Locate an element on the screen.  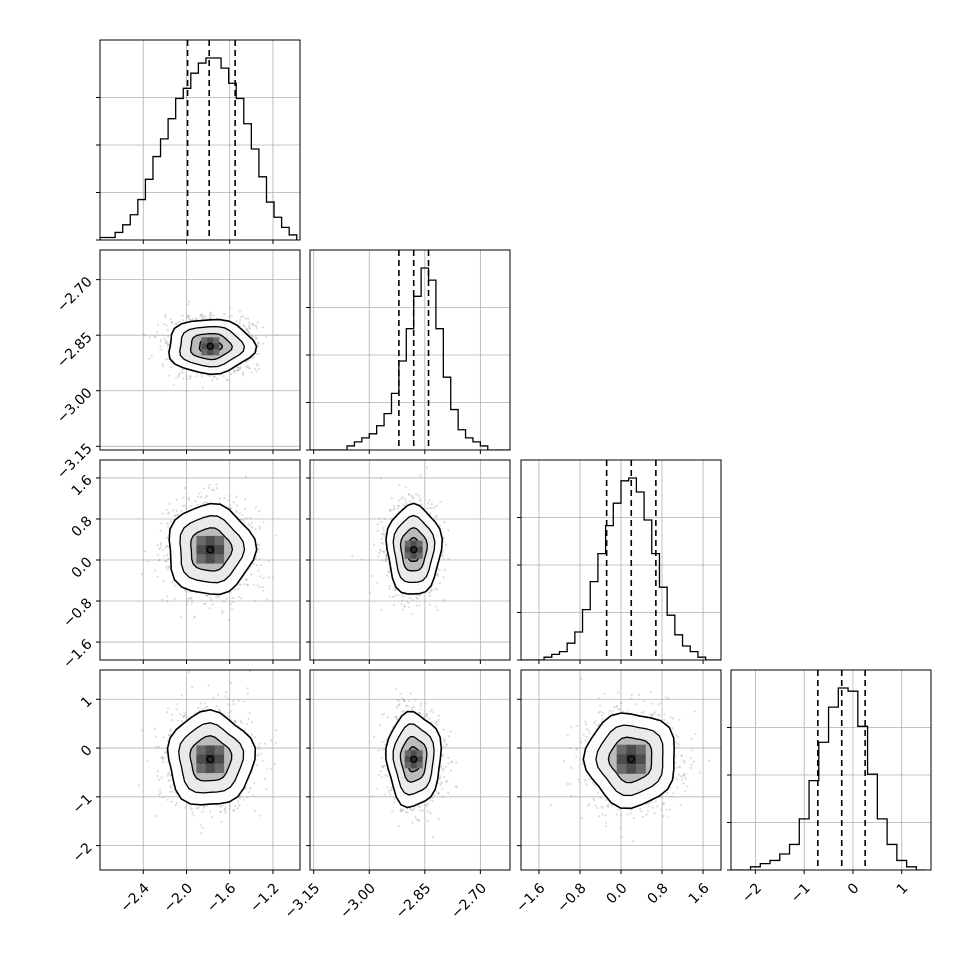
panel-3-0: −2−101−2.4 −2.0 −1.6 −1.2 is located at coordinates (185, 793).